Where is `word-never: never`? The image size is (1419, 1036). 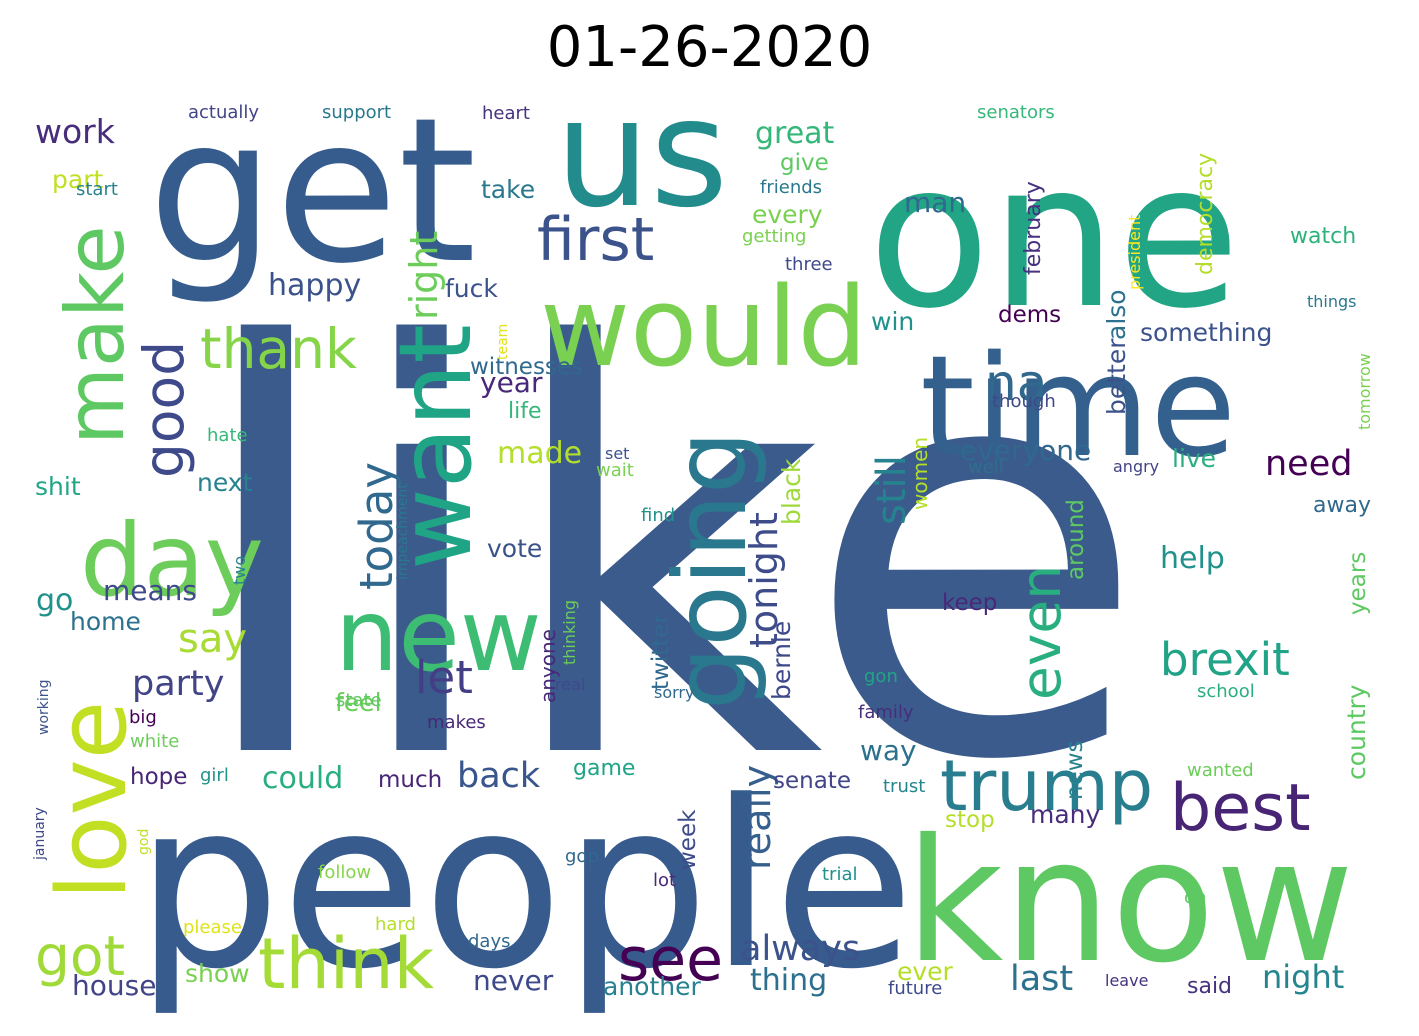
word-never: never is located at coordinates (513, 980).